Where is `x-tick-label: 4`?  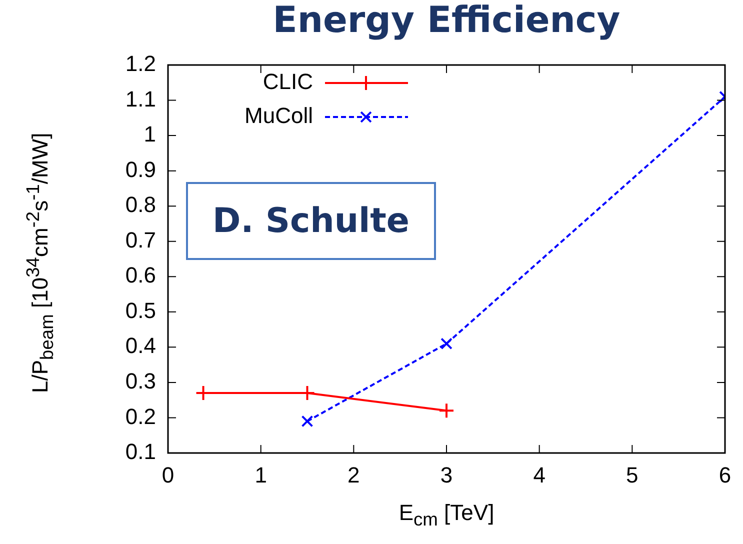 x-tick-label: 4 is located at coordinates (539, 475).